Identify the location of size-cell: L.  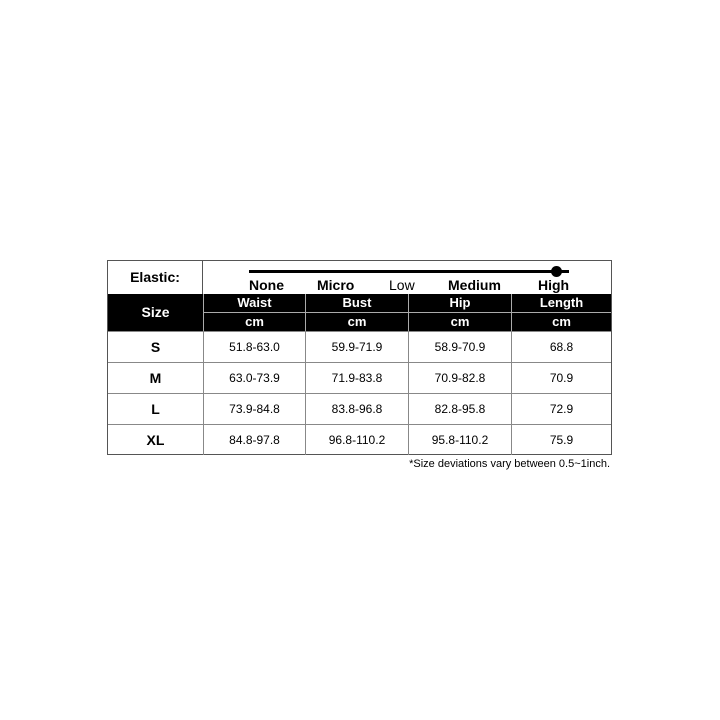
(155, 409).